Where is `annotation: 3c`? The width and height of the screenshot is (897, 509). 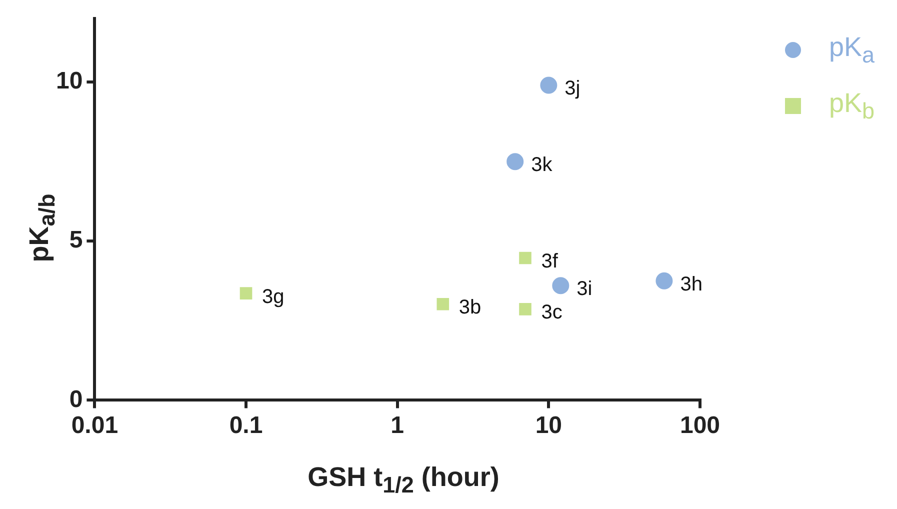 annotation: 3c is located at coordinates (551, 313).